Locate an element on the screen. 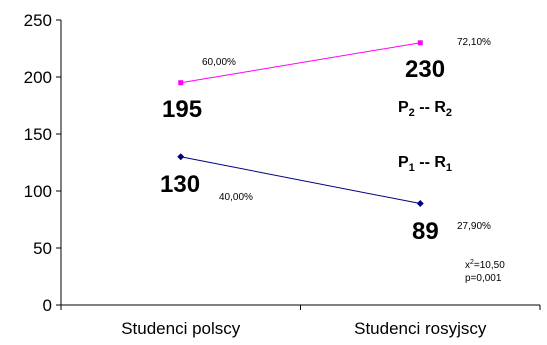  pair-bottom-sep: -- is located at coordinates (425, 162).